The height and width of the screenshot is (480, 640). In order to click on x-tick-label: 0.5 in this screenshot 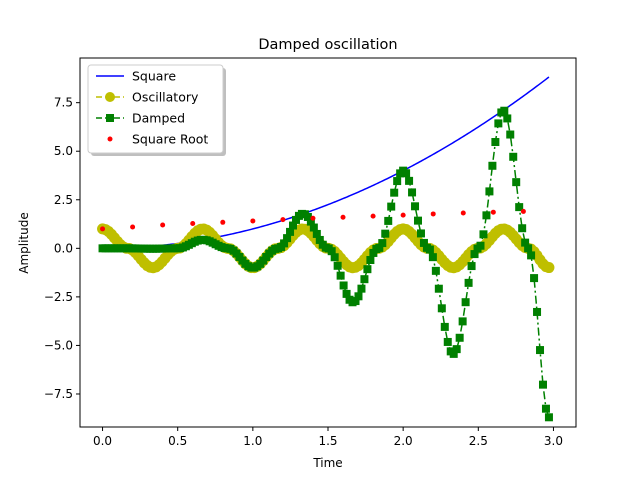, I will do `click(177, 441)`.